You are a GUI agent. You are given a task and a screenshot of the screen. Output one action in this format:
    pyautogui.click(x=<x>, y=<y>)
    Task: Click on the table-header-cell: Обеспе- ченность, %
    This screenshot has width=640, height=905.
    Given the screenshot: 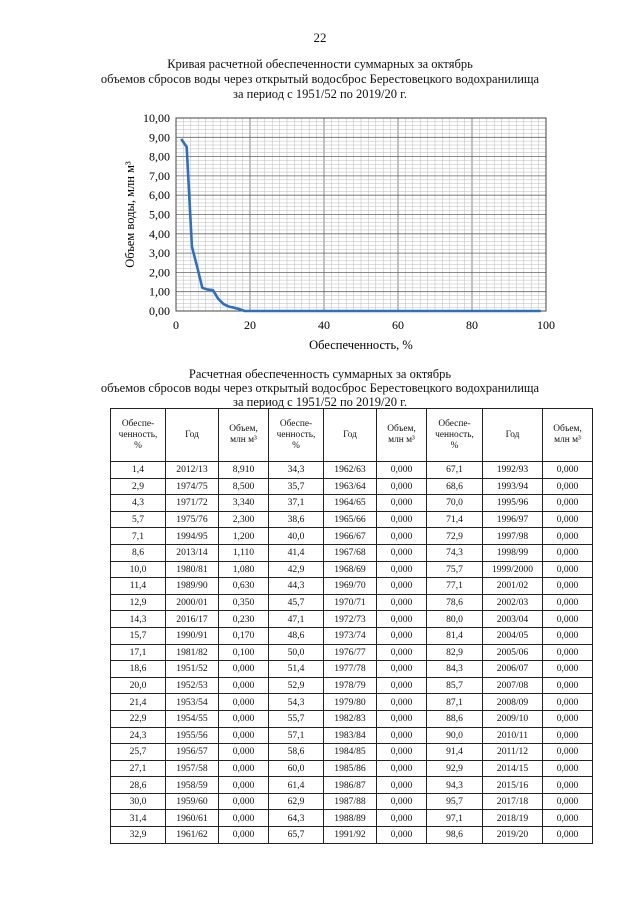 What is the action you would take?
    pyautogui.click(x=138, y=435)
    